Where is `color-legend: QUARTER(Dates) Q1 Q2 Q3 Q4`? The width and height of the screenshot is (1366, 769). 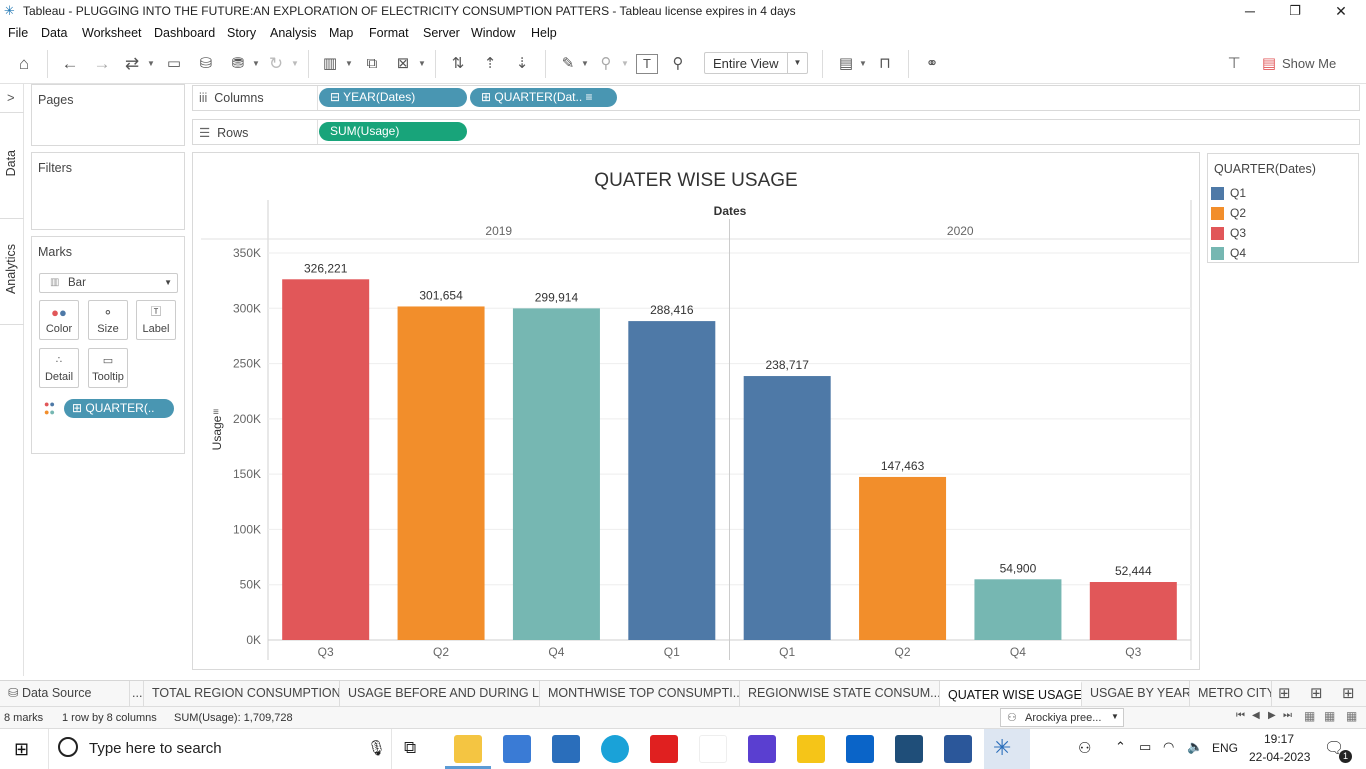
color-legend: QUARTER(Dates) Q1 Q2 Q3 Q4 is located at coordinates (1283, 208).